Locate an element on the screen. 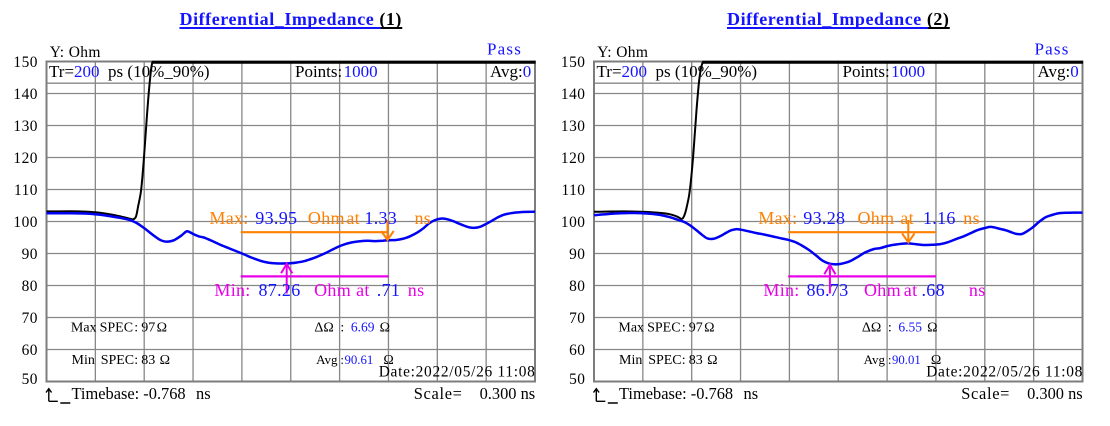  svg-text: 1.33 is located at coordinates (380, 218).